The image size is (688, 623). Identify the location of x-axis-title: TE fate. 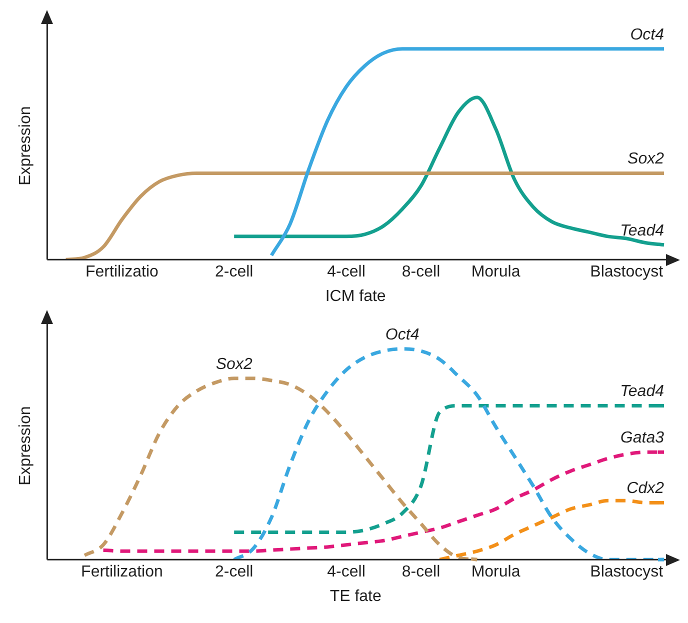
(356, 596).